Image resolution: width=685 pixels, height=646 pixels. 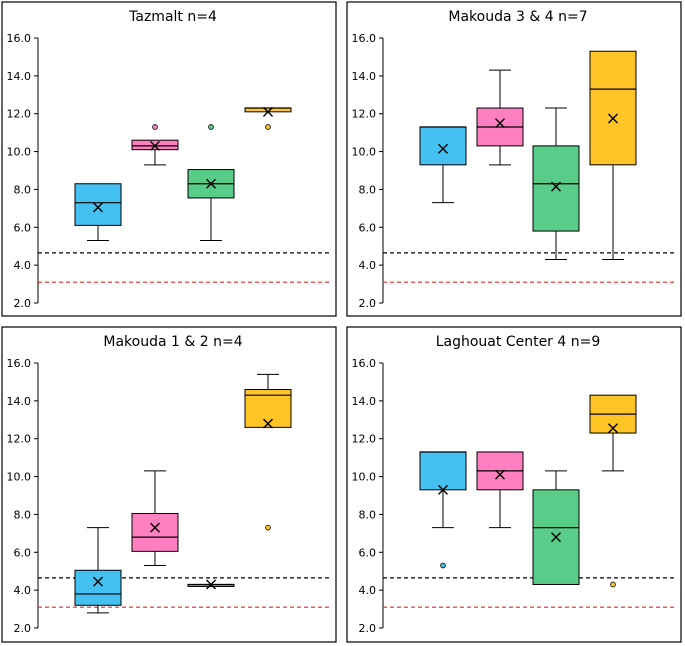 What do you see at coordinates (518, 342) in the screenshot?
I see `panel-title: Laghouat Center 4 n=9` at bounding box center [518, 342].